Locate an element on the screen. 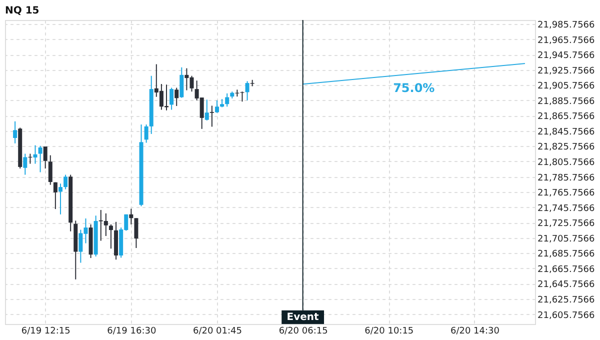 This screenshot has height=340, width=600. x-tick-label: 6/20 10:15 is located at coordinates (389, 331).